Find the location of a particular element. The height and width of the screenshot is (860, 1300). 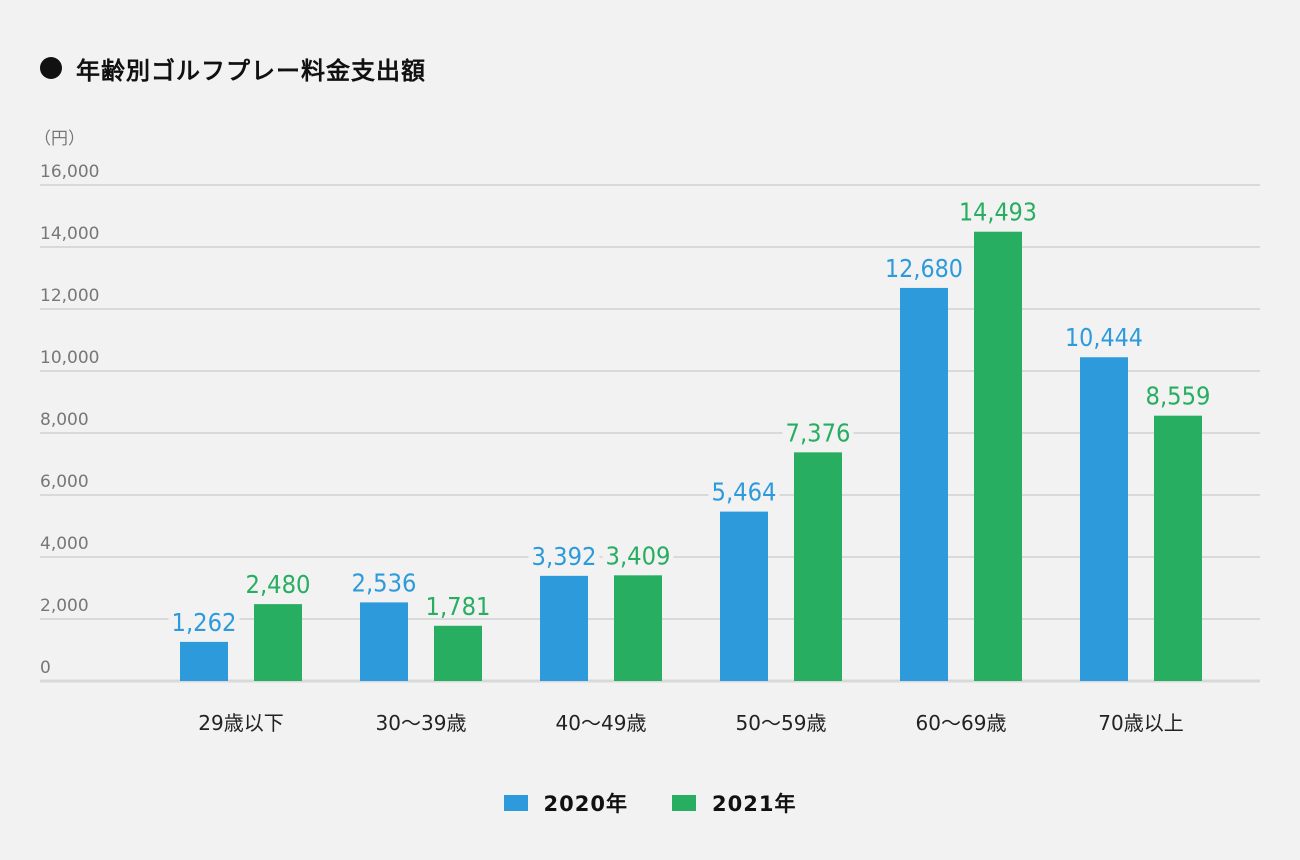

legend-swatch-2021 is located at coordinates (684, 803).